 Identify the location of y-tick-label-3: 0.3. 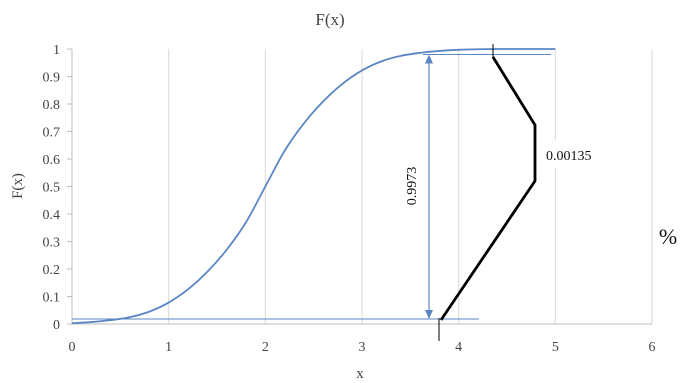
(52, 243).